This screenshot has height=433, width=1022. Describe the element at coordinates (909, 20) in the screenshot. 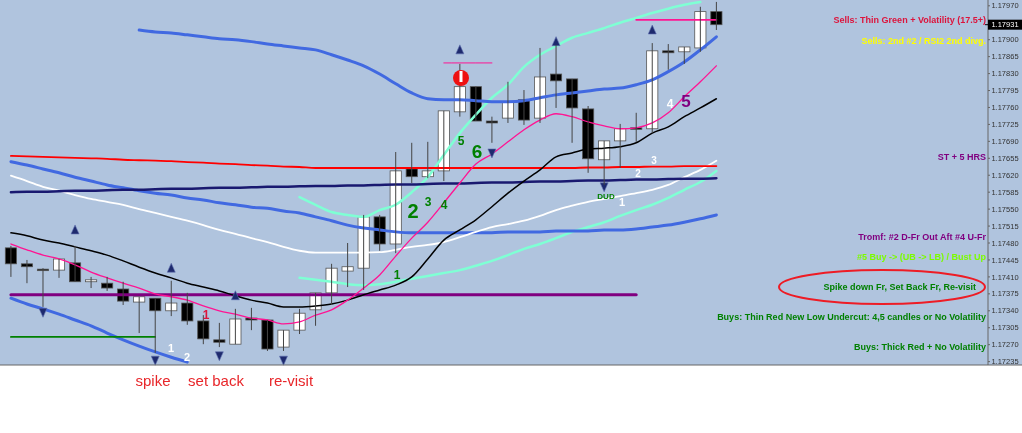

I see `text: Sells: Thin Green + Volatility (17.5+)` at that location.